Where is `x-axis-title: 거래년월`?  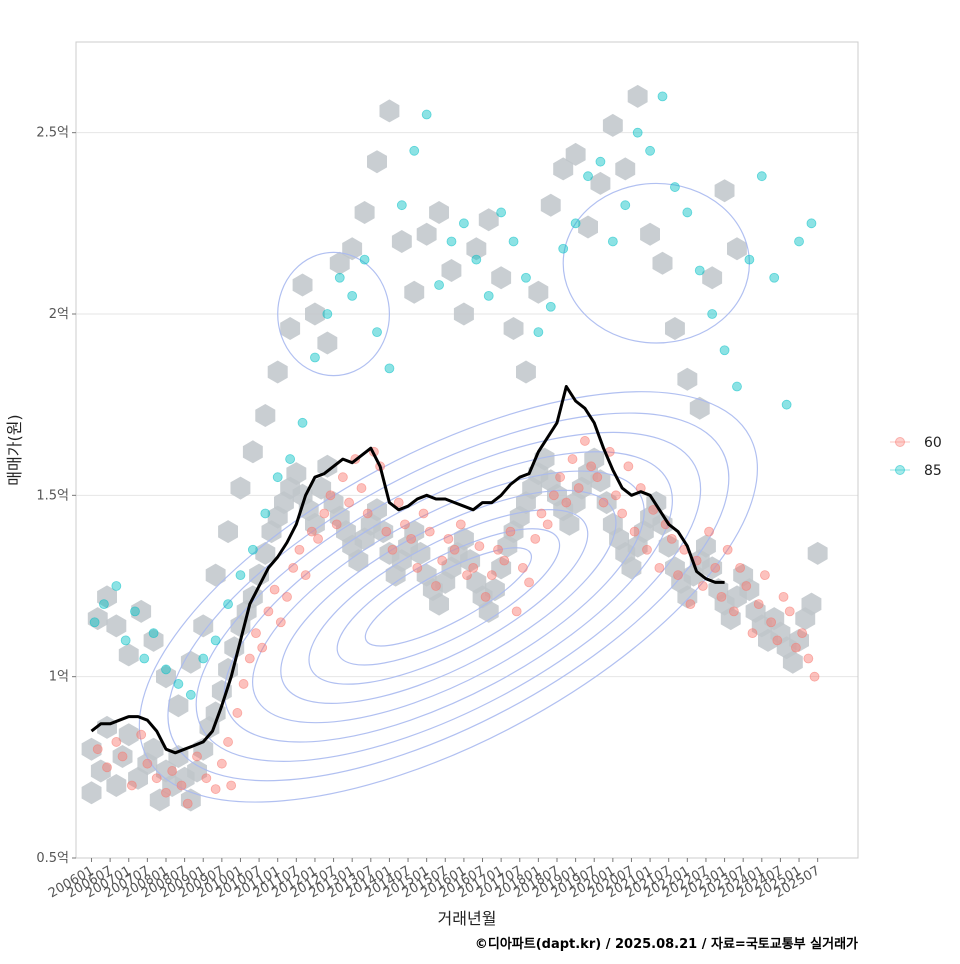 x-axis-title: 거래년월 is located at coordinates (467, 918).